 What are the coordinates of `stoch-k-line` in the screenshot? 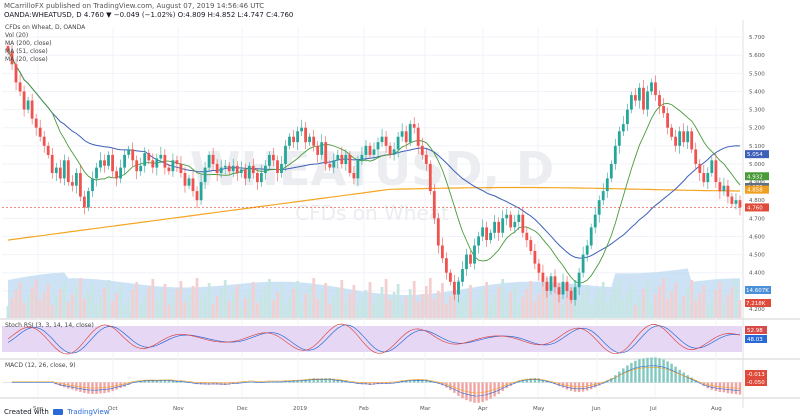 It's located at (374, 339).